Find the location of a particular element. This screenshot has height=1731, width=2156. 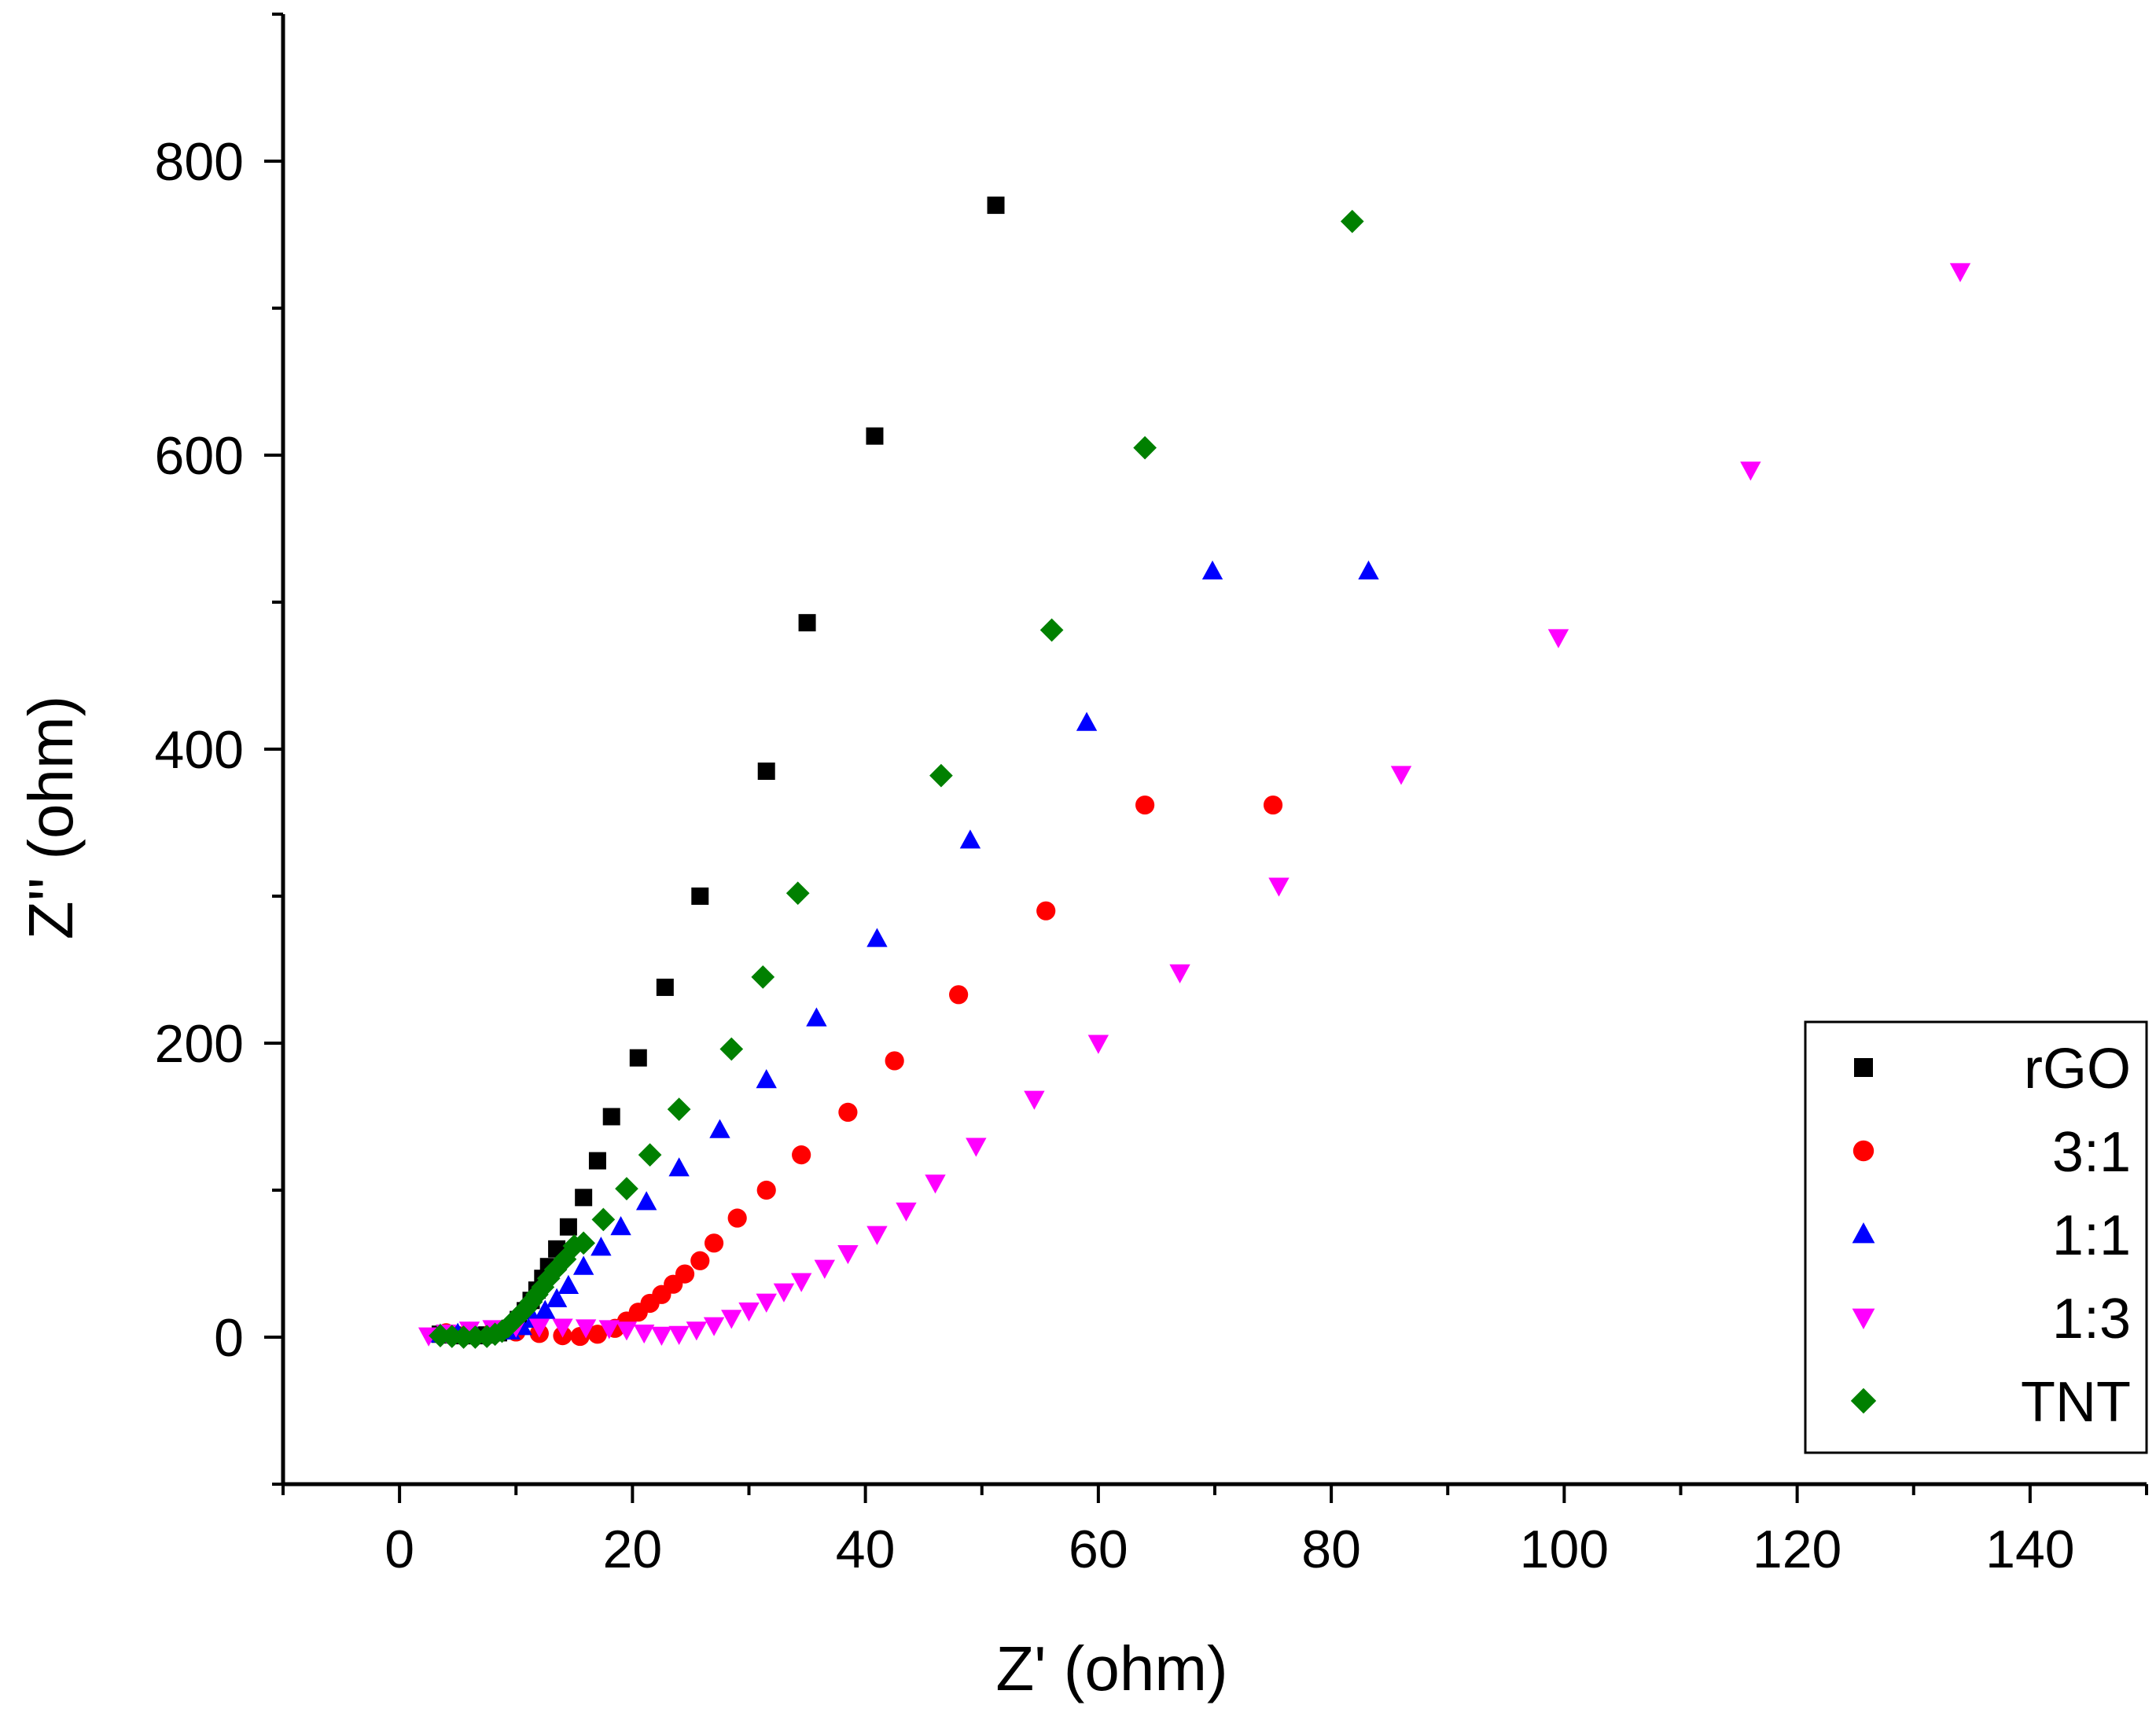

x-axis-title: Z' (ohm) is located at coordinates (1111, 1668).